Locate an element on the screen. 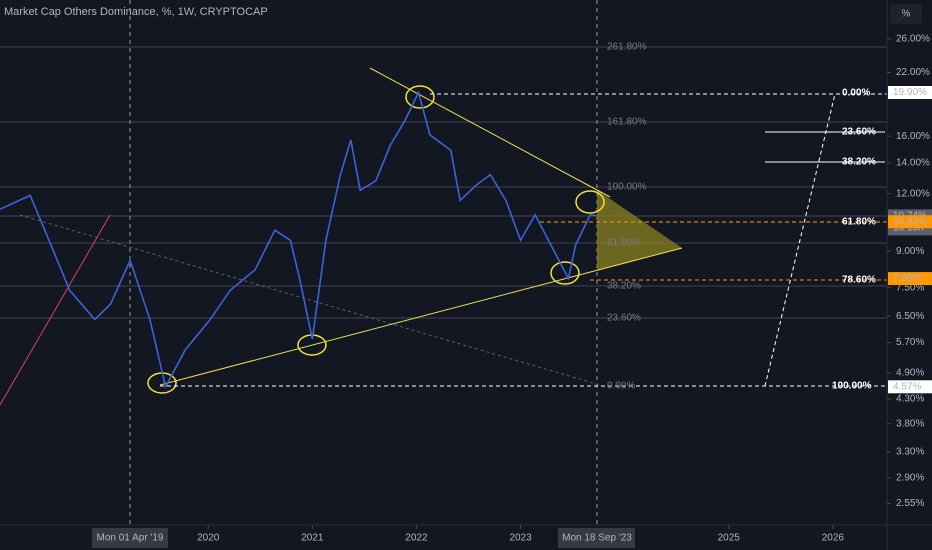 This screenshot has width=932, height=550. unit-button-label: % is located at coordinates (906, 14).